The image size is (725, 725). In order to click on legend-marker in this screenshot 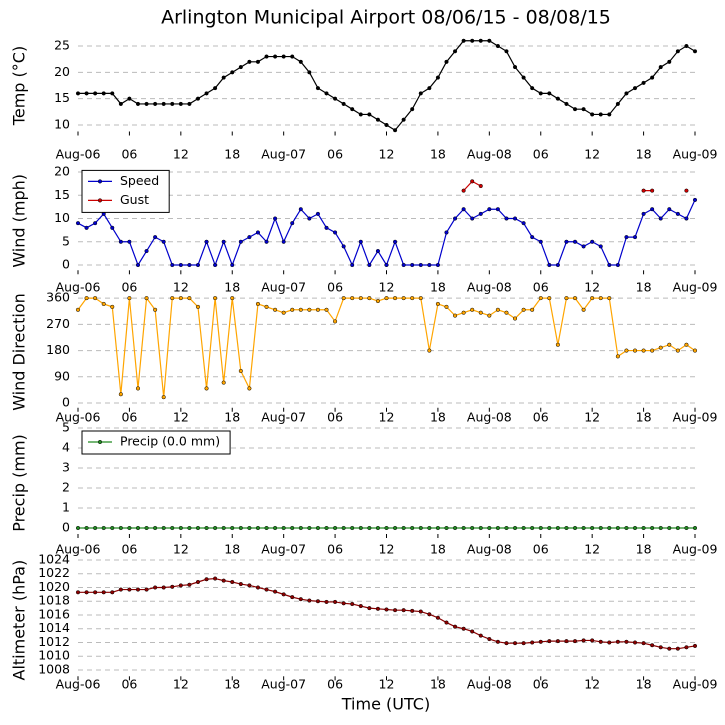, I will do `click(100, 181)`.